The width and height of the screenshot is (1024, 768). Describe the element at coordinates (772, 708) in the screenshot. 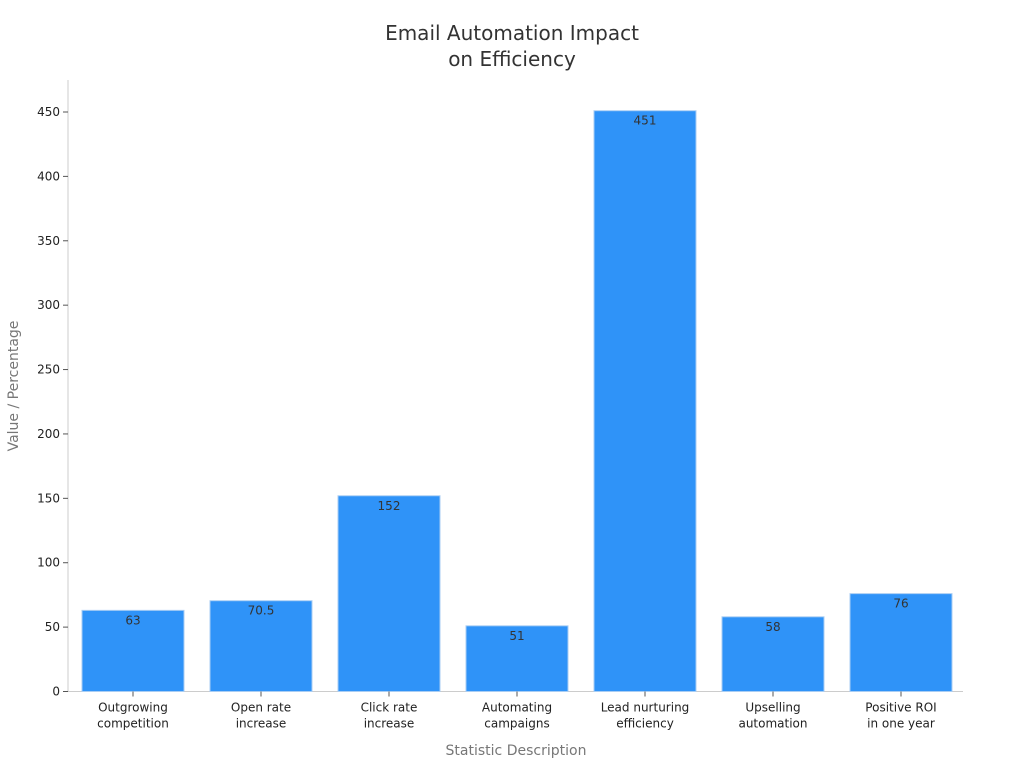

I see `x-tick-label-line: Upselling` at that location.